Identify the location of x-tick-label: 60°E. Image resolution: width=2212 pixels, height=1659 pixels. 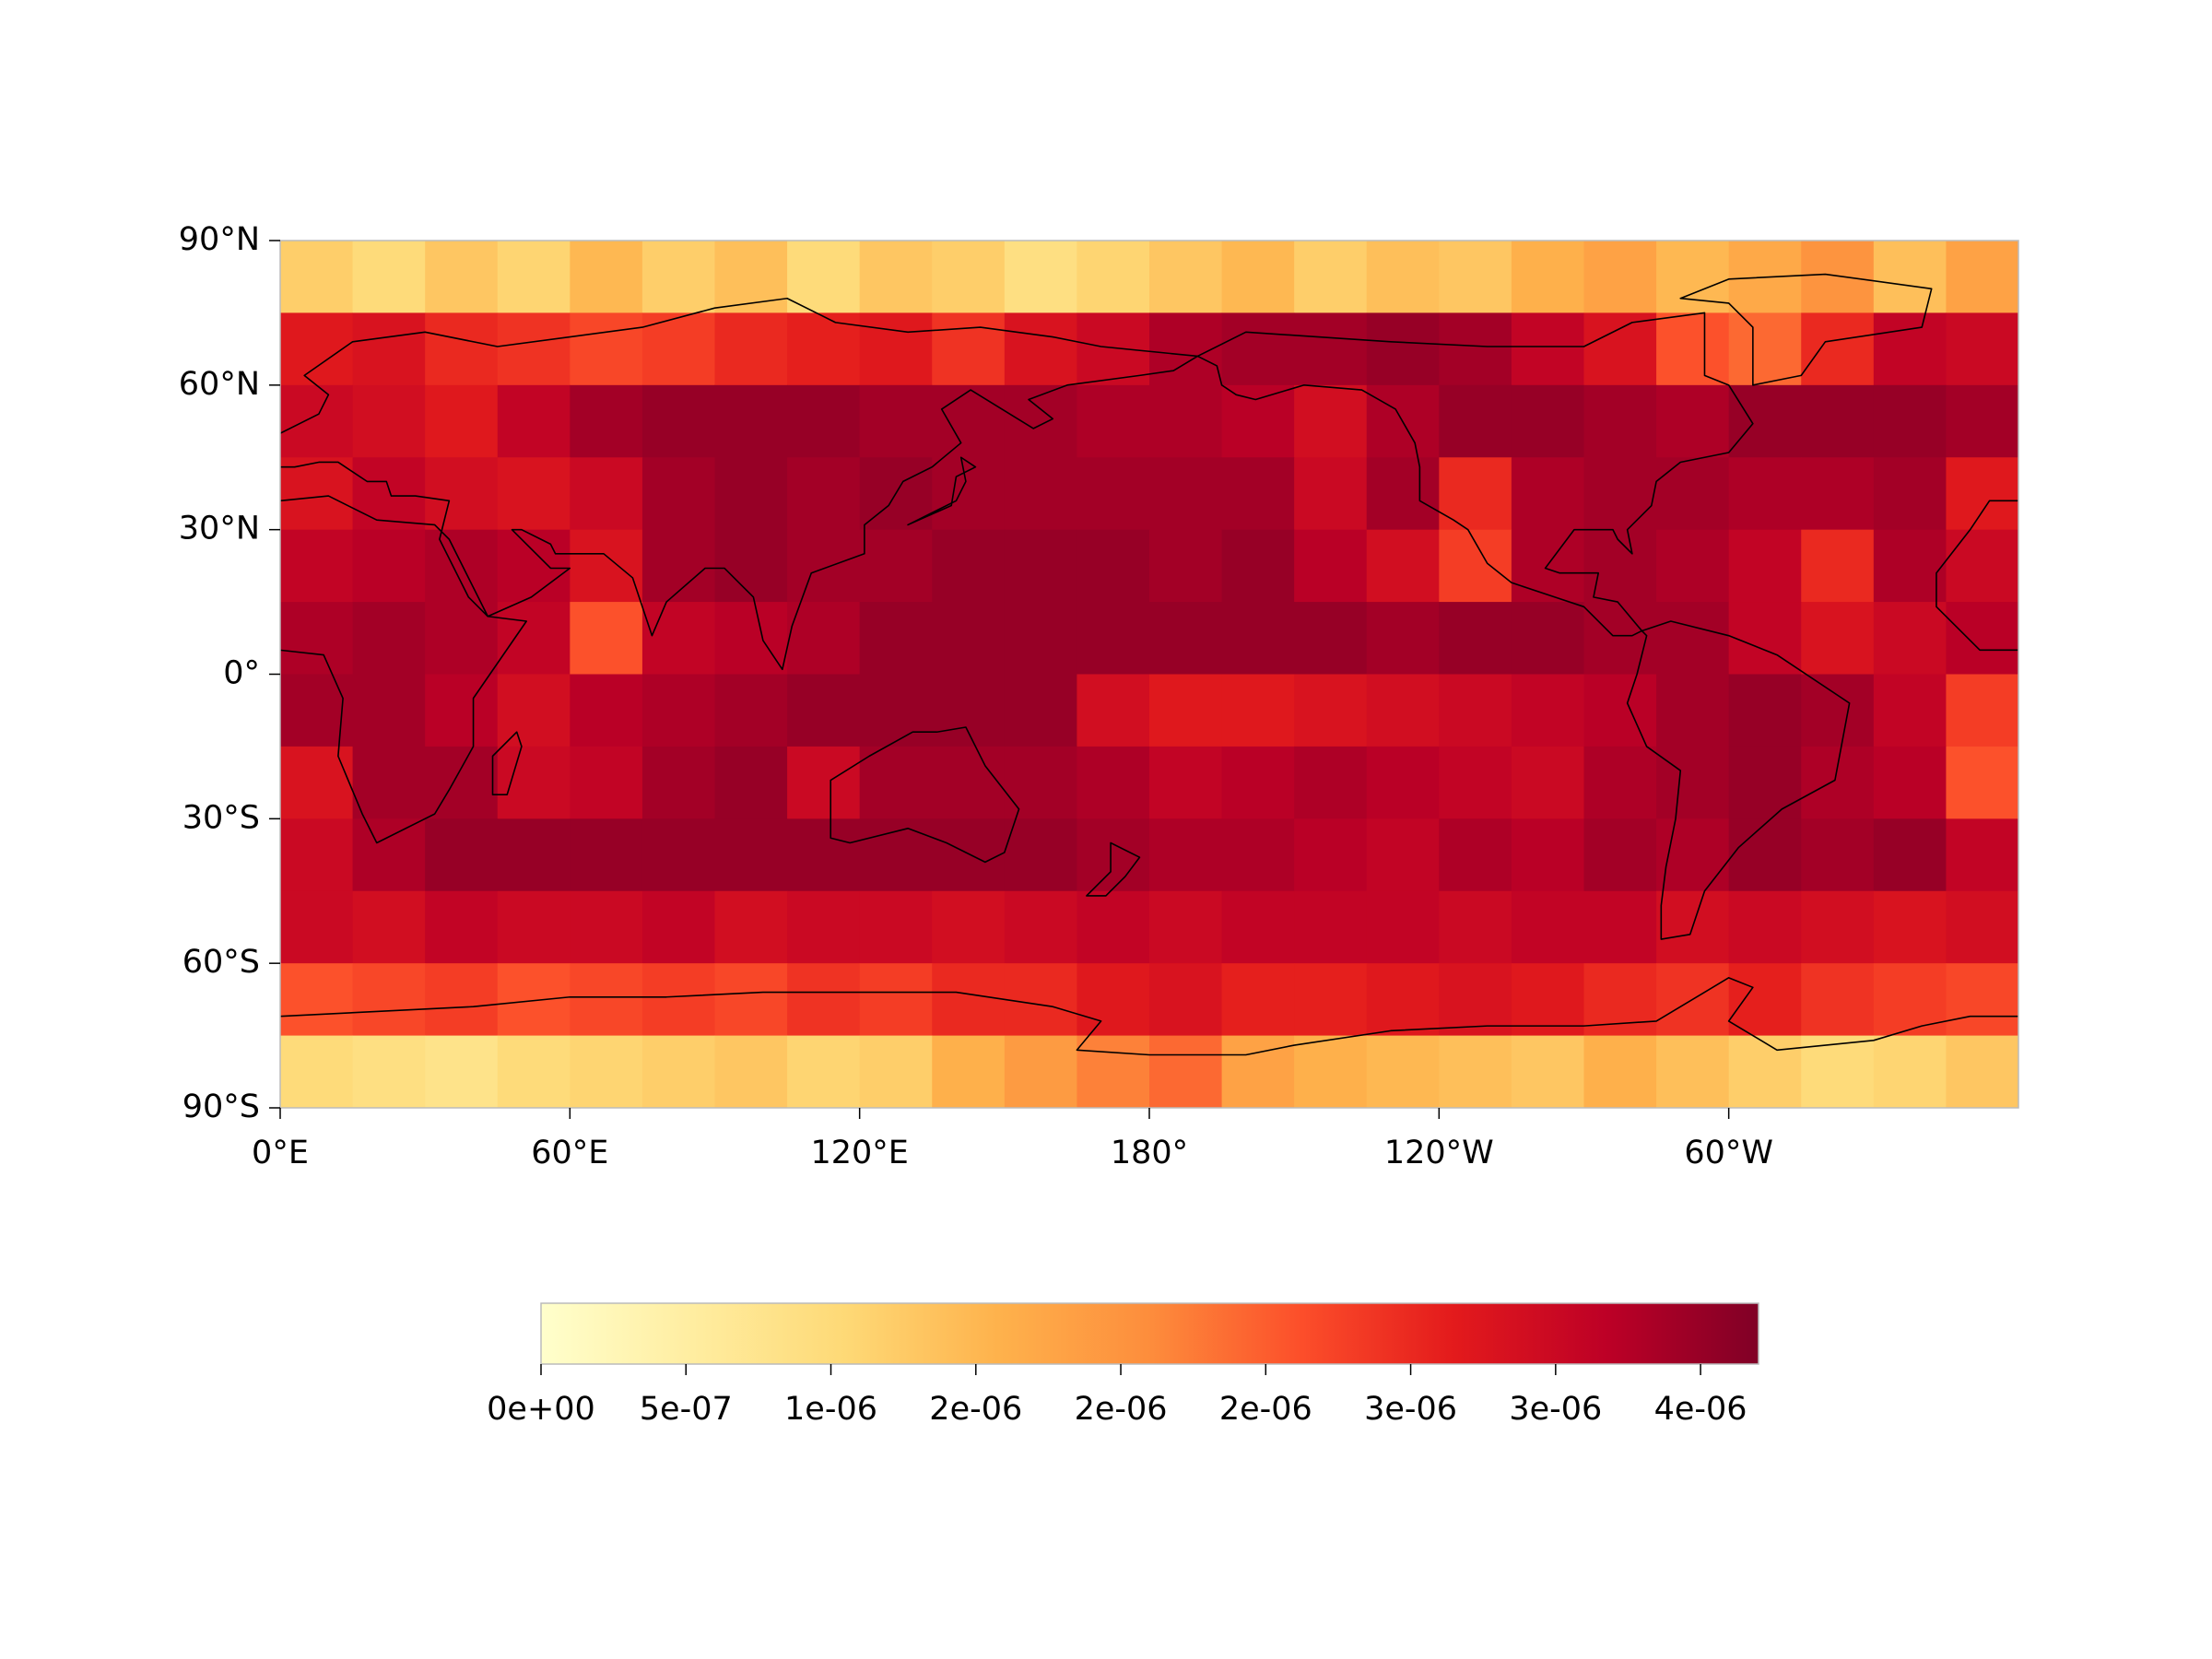
(569, 1153).